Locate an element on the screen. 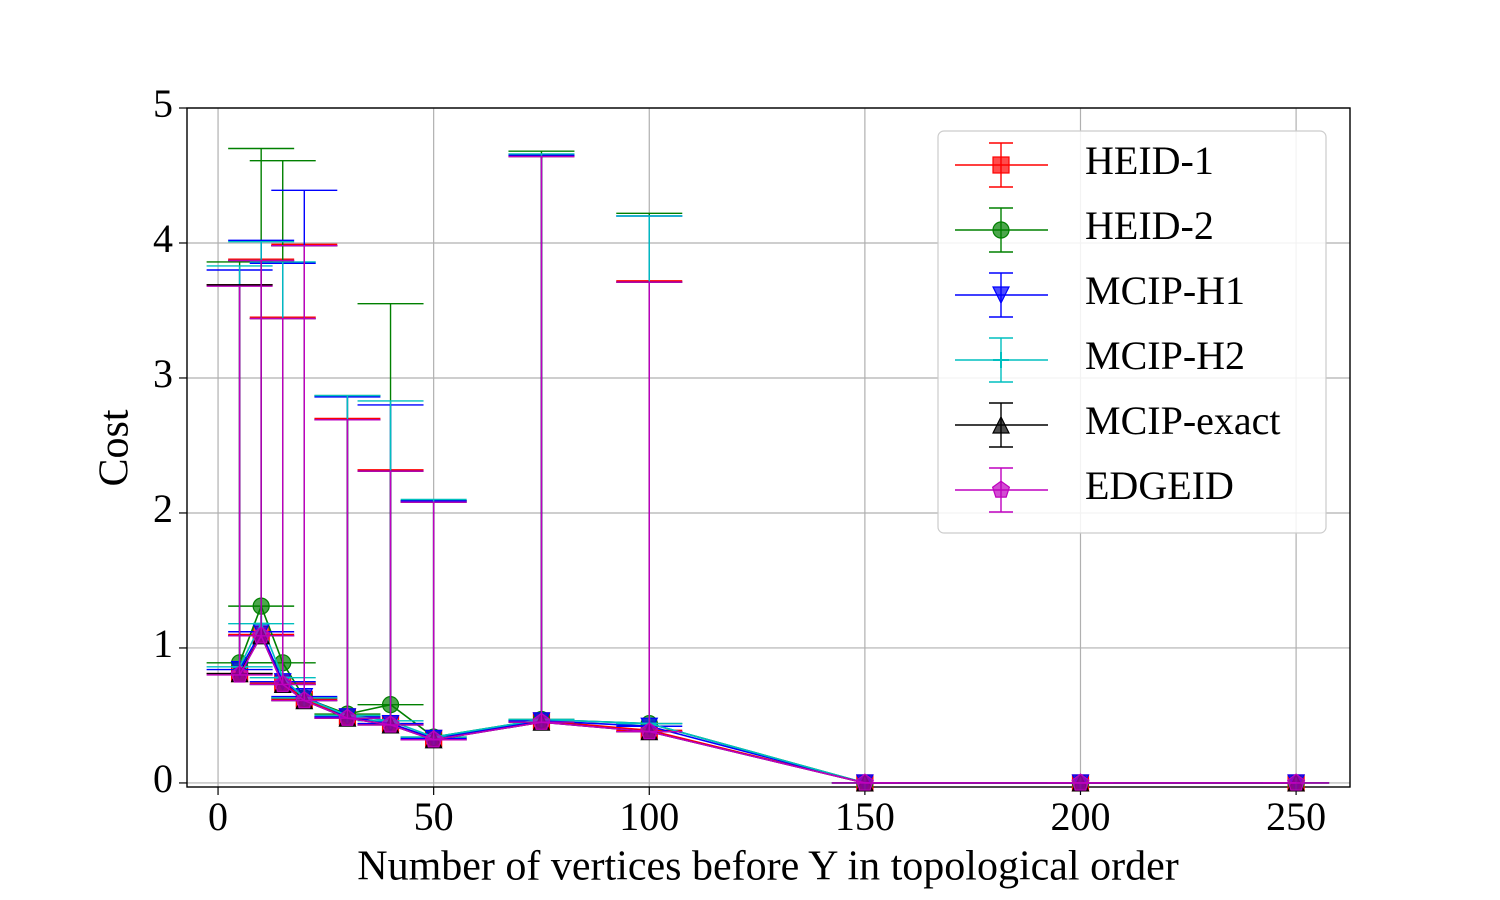  legend-label: HEID-2 is located at coordinates (1149, 225).